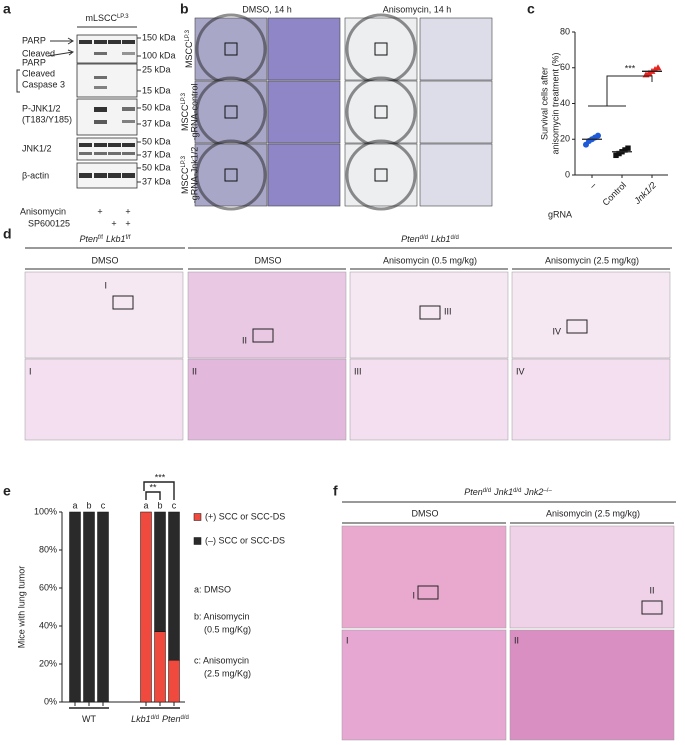 This screenshot has height=745, width=685. I want to click on label-base: Jnk1, so click(503, 492).